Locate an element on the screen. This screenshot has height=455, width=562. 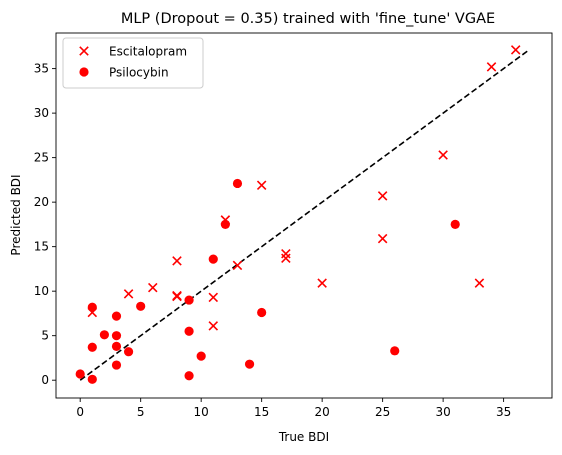
y-axis-ticks: 0 5 10 15 20 25 30 35 is located at coordinates (45, 224).